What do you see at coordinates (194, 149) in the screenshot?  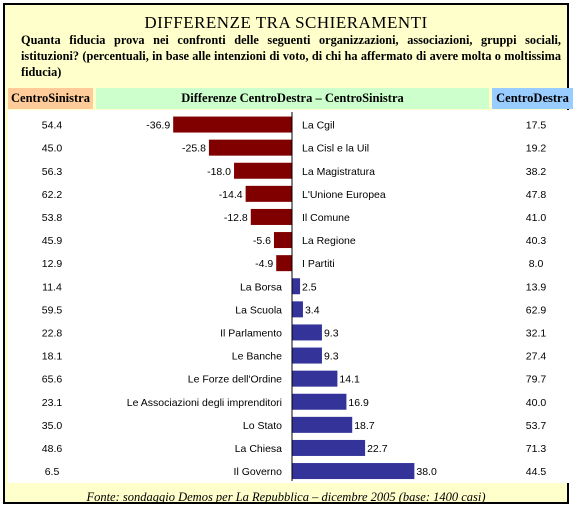 I see `difference-value-label: -25.8` at bounding box center [194, 149].